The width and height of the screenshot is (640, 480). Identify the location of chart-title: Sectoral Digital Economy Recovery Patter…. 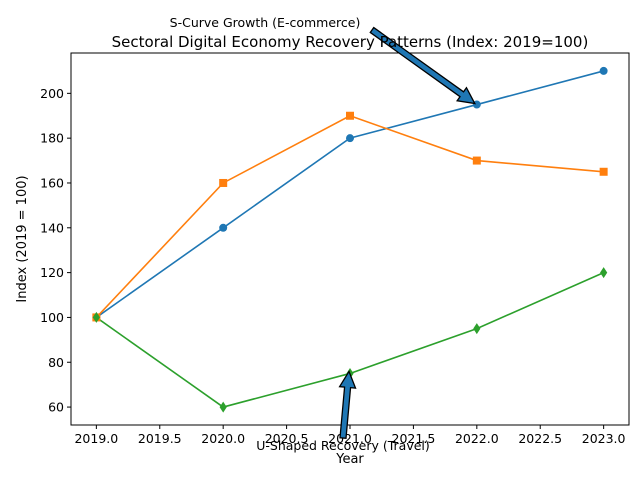
(350, 42).